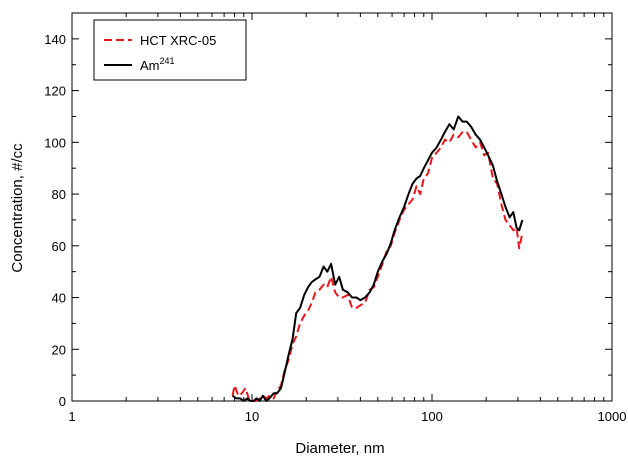 This screenshot has height=461, width=628. What do you see at coordinates (59, 349) in the screenshot?
I see `y-tick-label: 20` at bounding box center [59, 349].